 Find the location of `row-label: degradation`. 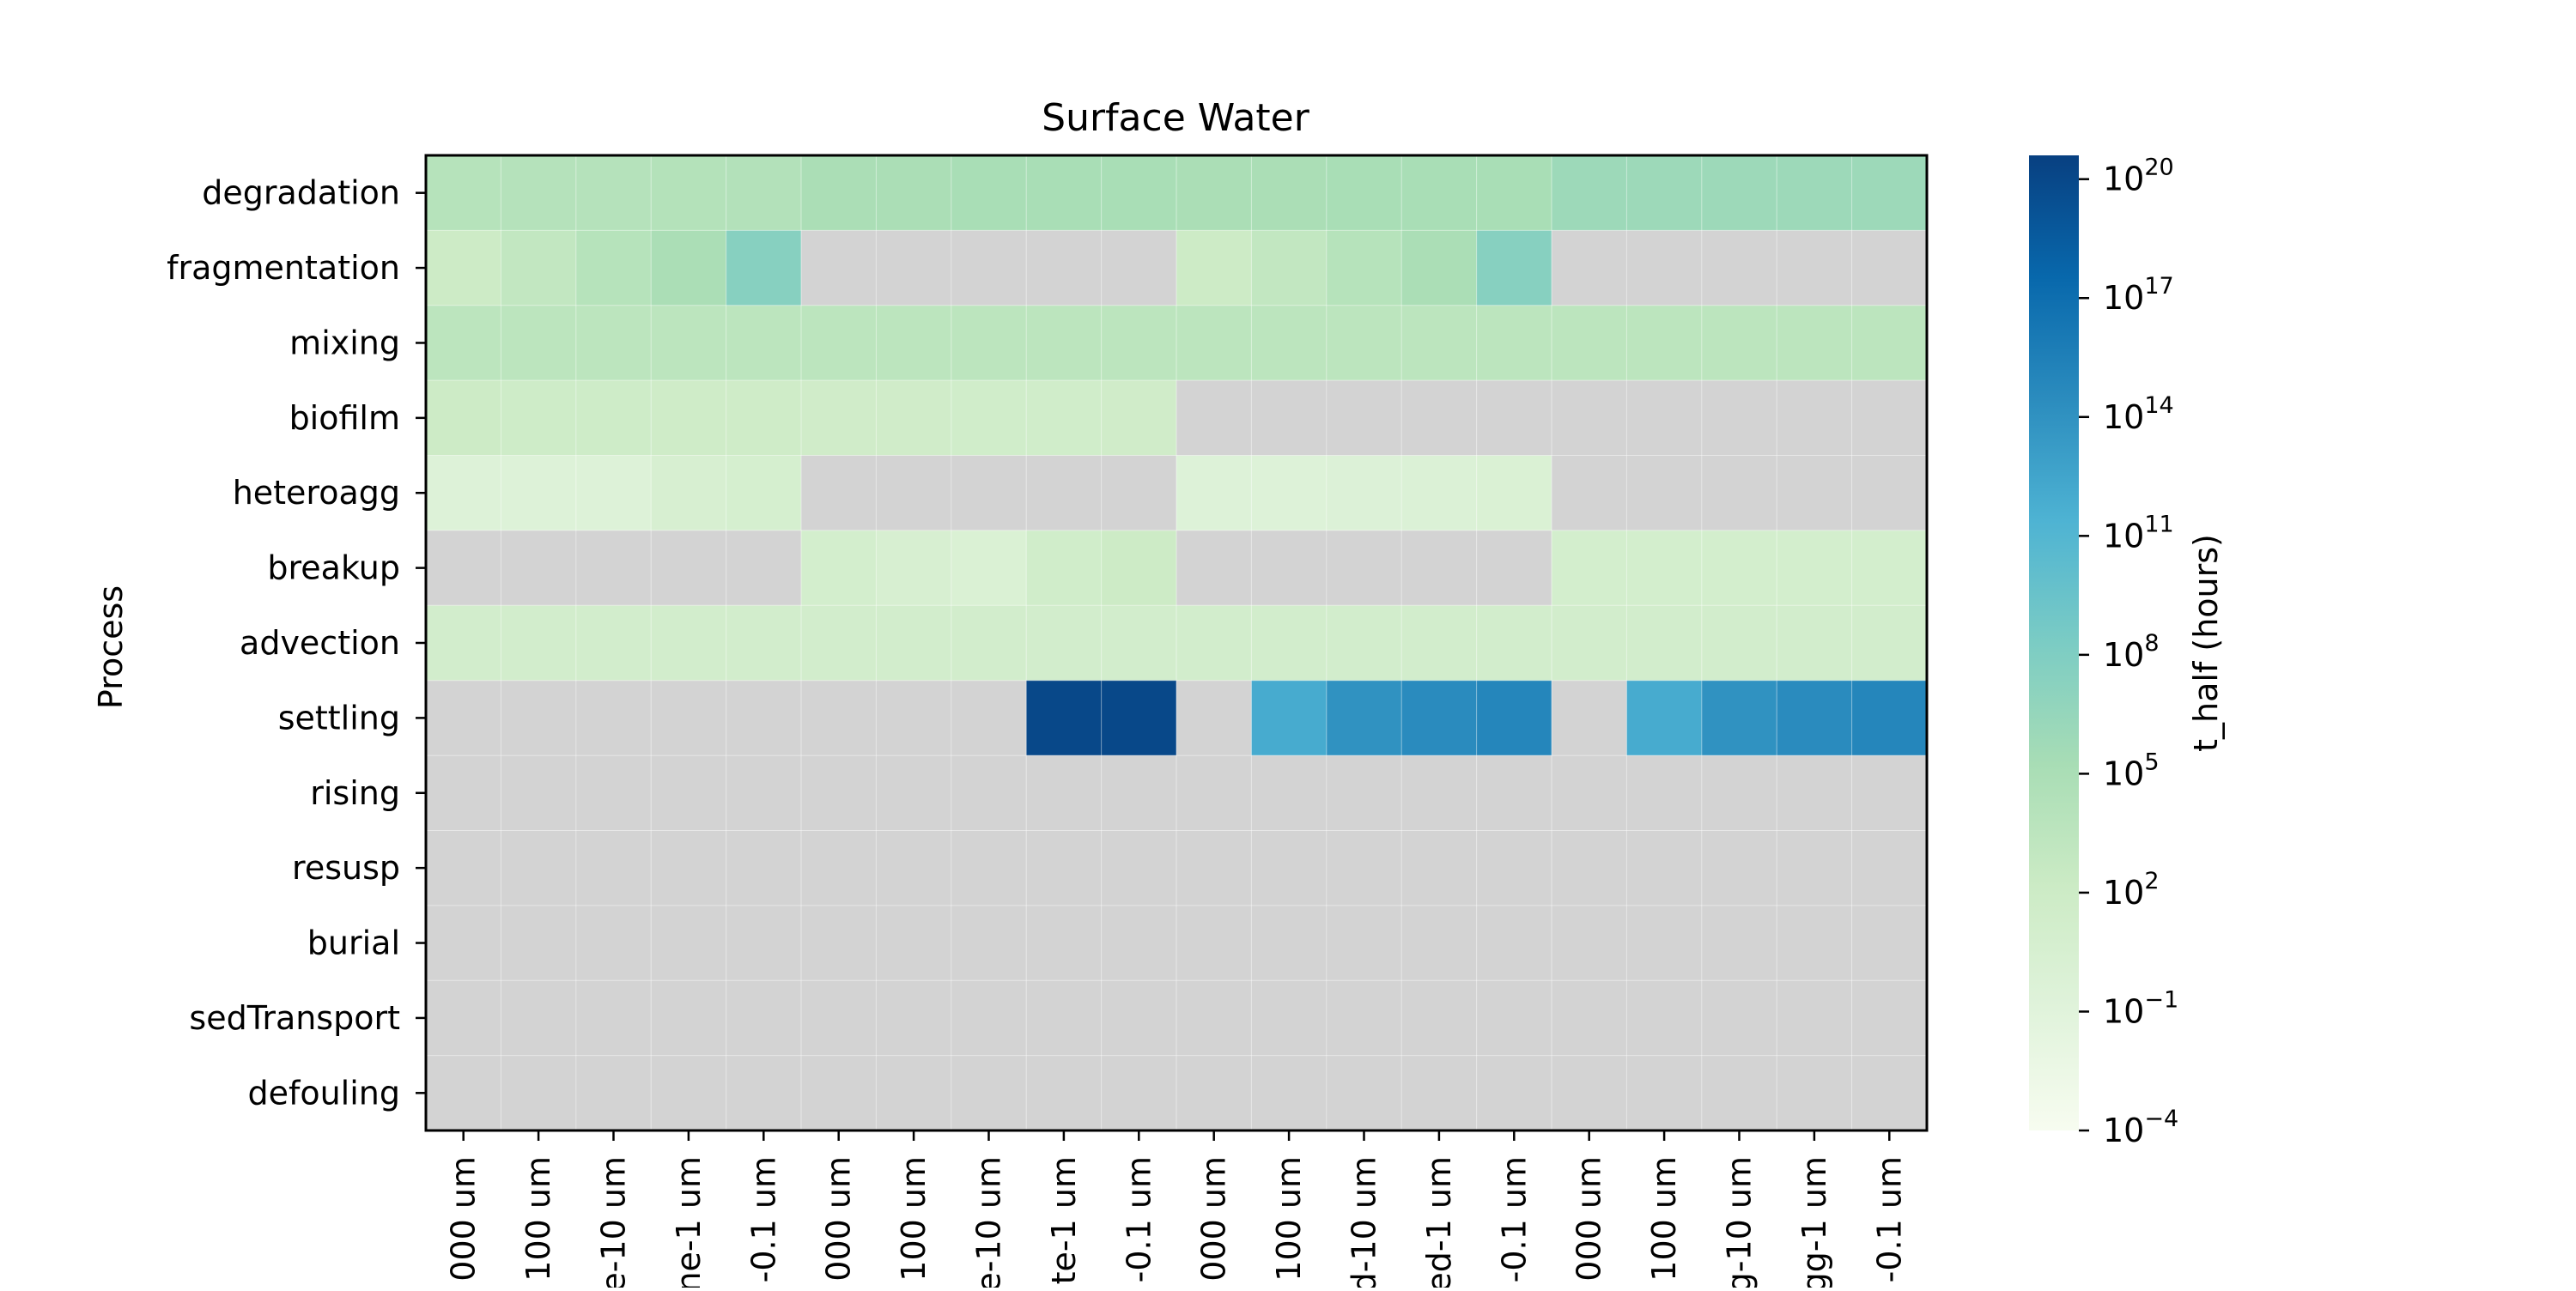

row-label: degradation is located at coordinates (301, 193).